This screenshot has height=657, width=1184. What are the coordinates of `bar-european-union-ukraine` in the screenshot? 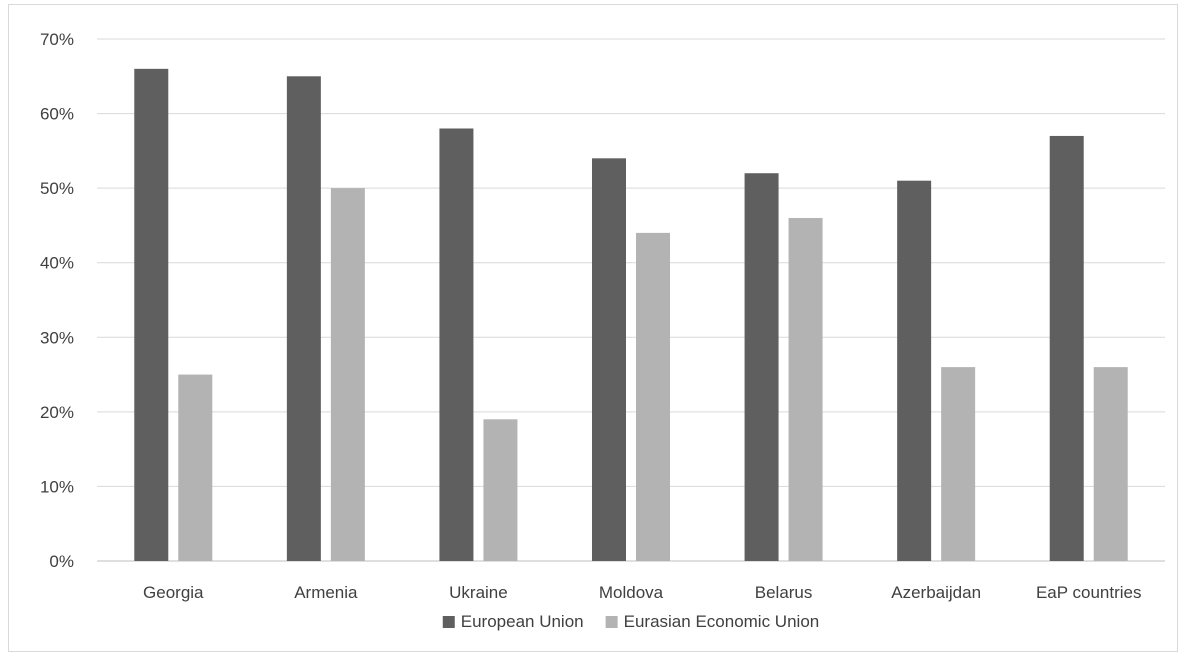 It's located at (456, 344).